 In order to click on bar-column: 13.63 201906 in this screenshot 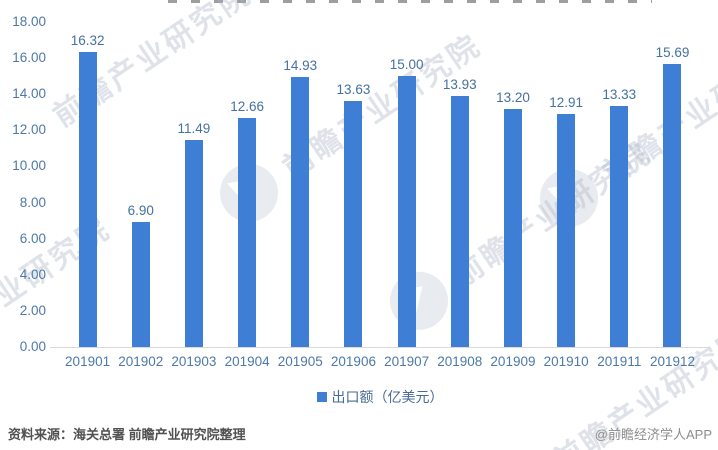, I will do `click(353, 195)`.